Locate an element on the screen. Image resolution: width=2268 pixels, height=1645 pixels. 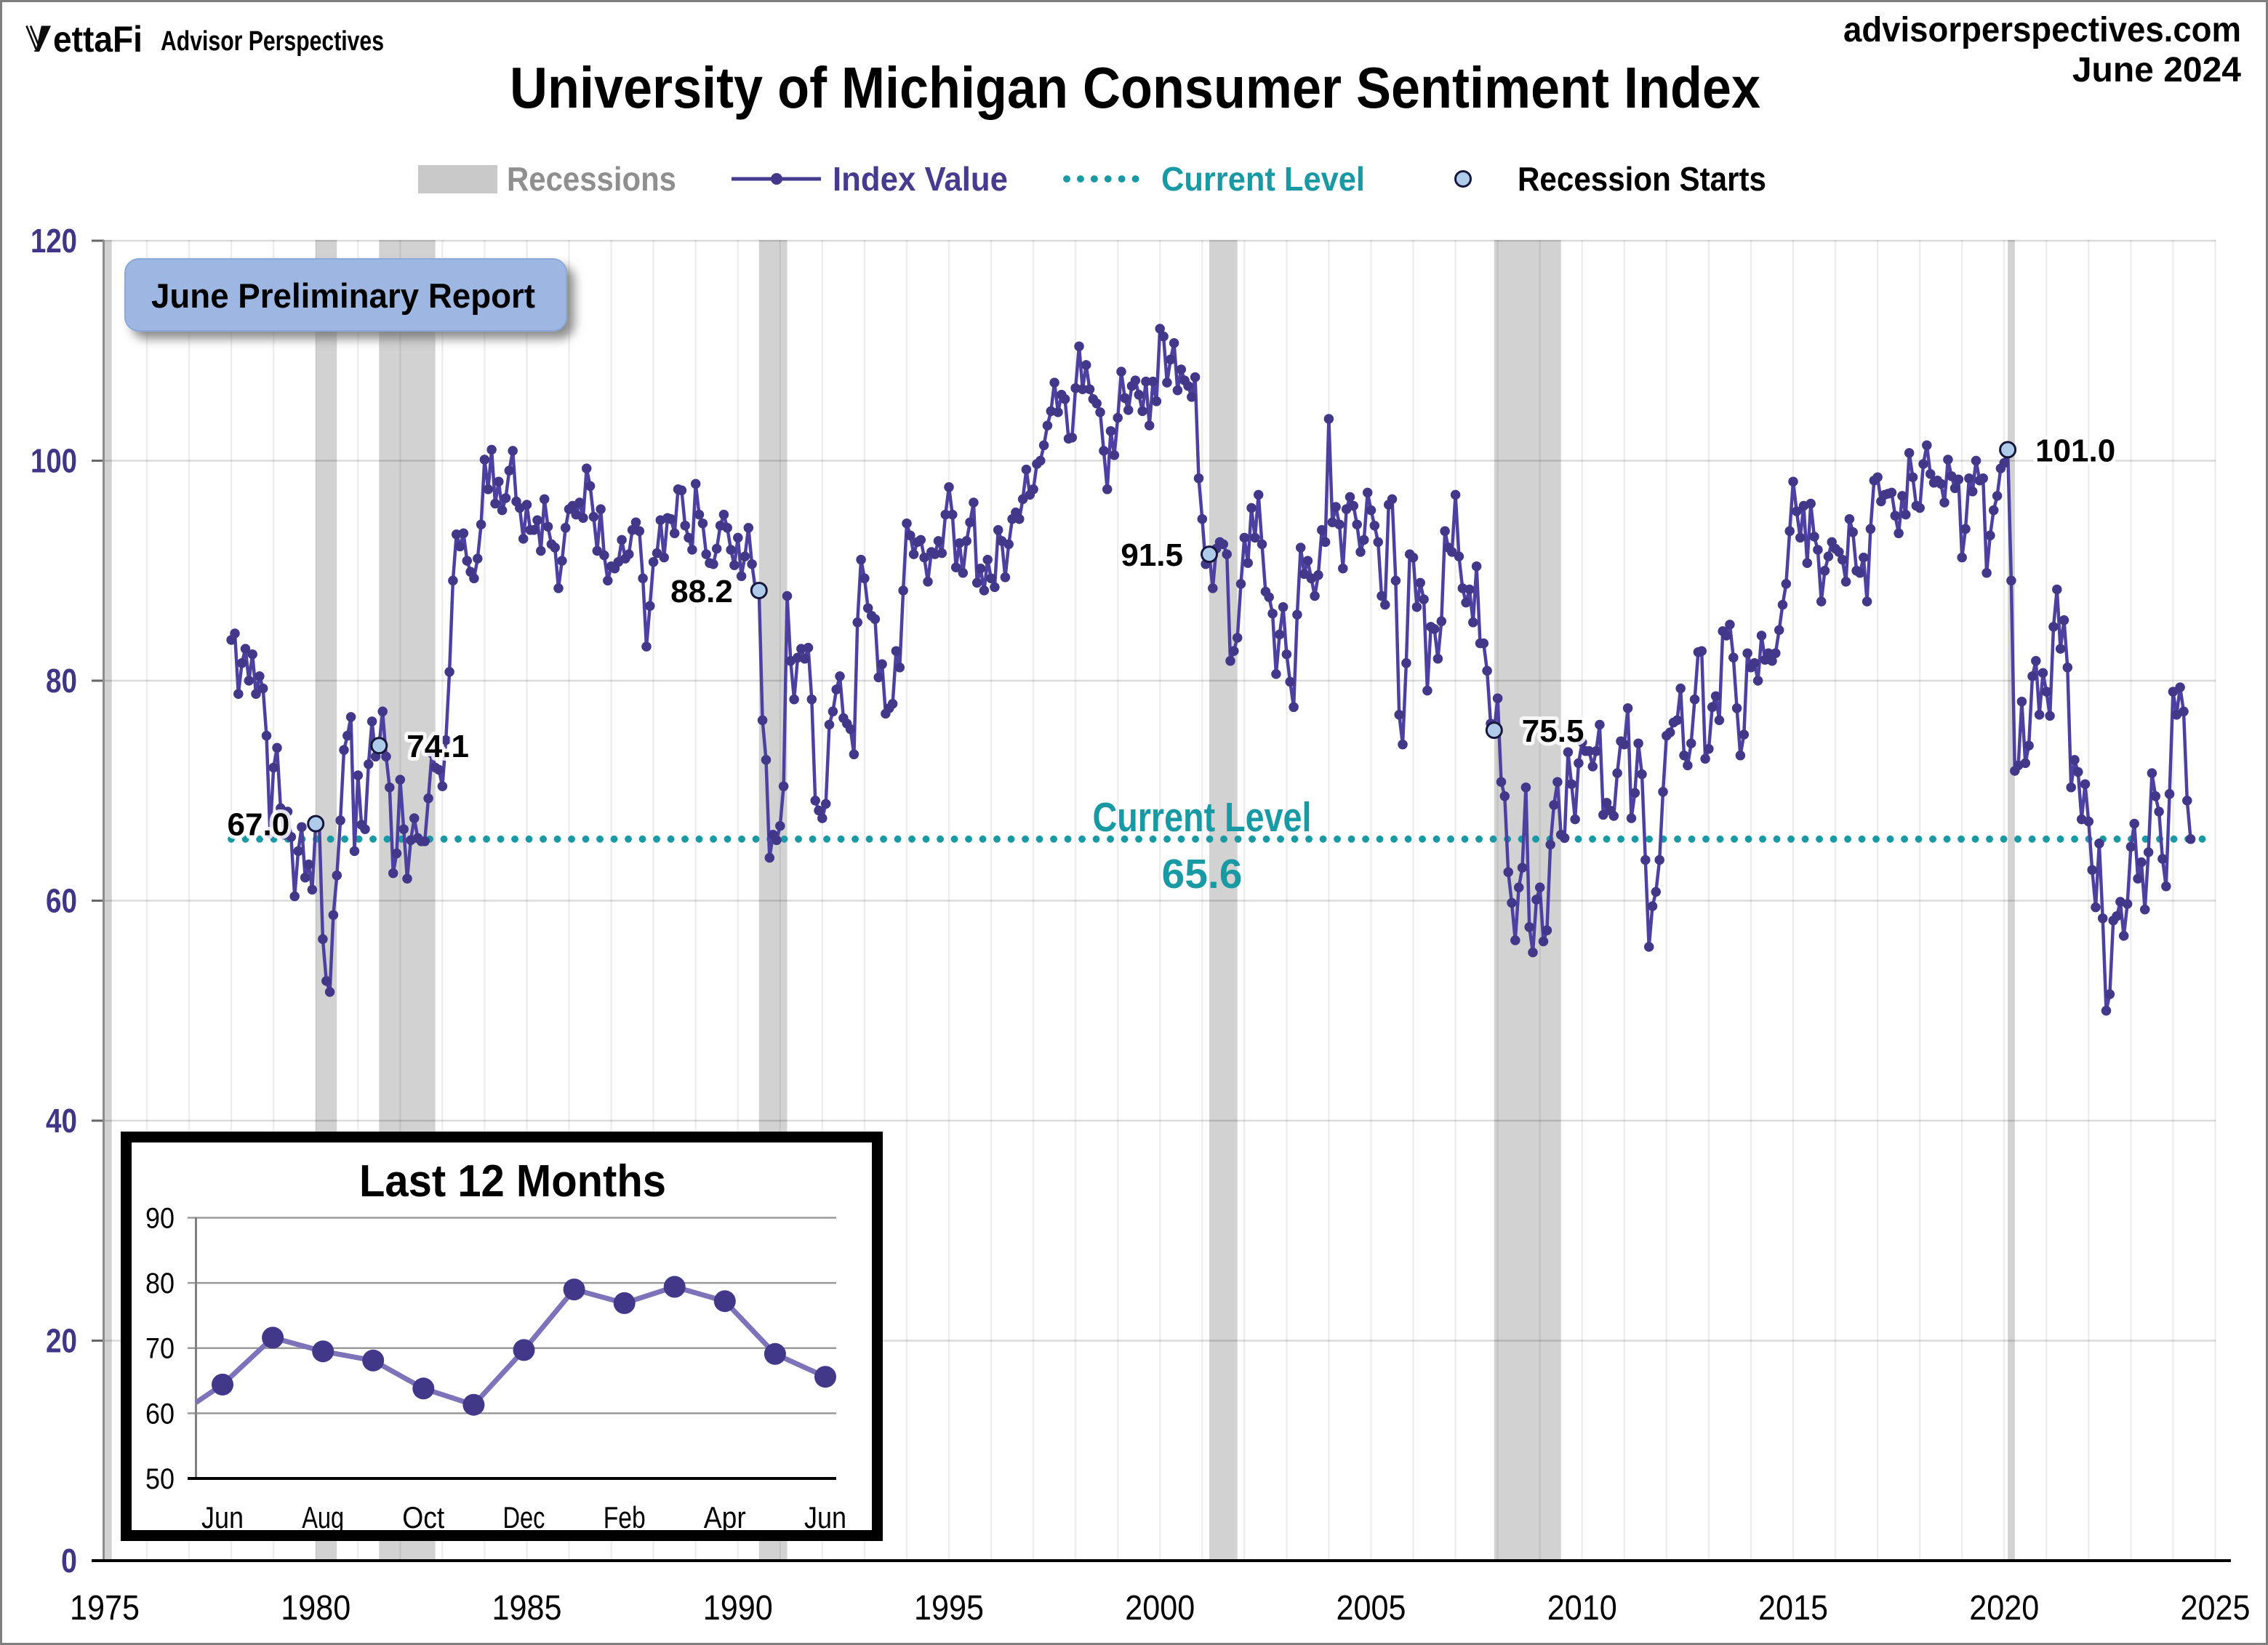
svg-text: 67.0 is located at coordinates (259, 825).